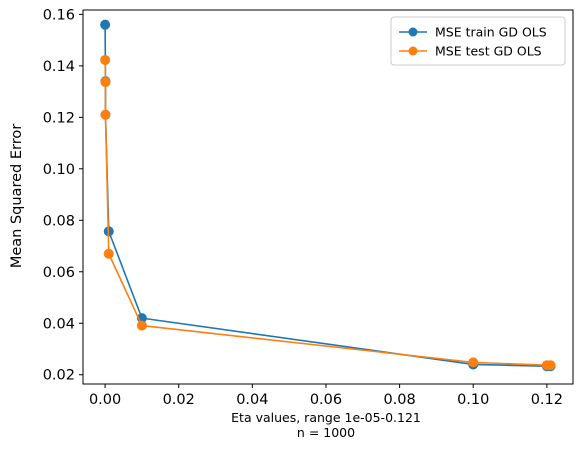 This screenshot has width=583, height=450. Describe the element at coordinates (252, 400) in the screenshot. I see `x-tick-label: 0.04` at that location.